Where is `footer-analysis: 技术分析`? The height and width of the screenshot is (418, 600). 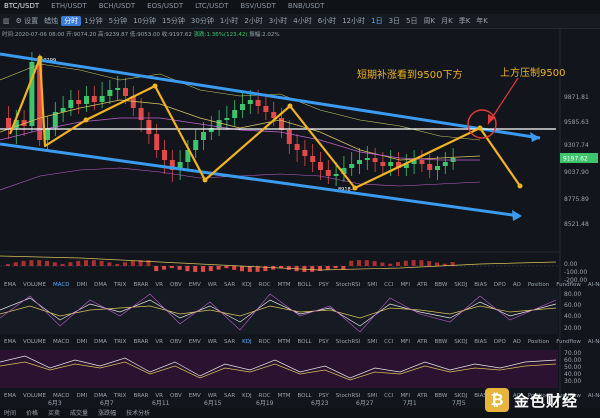
footer-analysis: 技术分析 is located at coordinates (138, 413).